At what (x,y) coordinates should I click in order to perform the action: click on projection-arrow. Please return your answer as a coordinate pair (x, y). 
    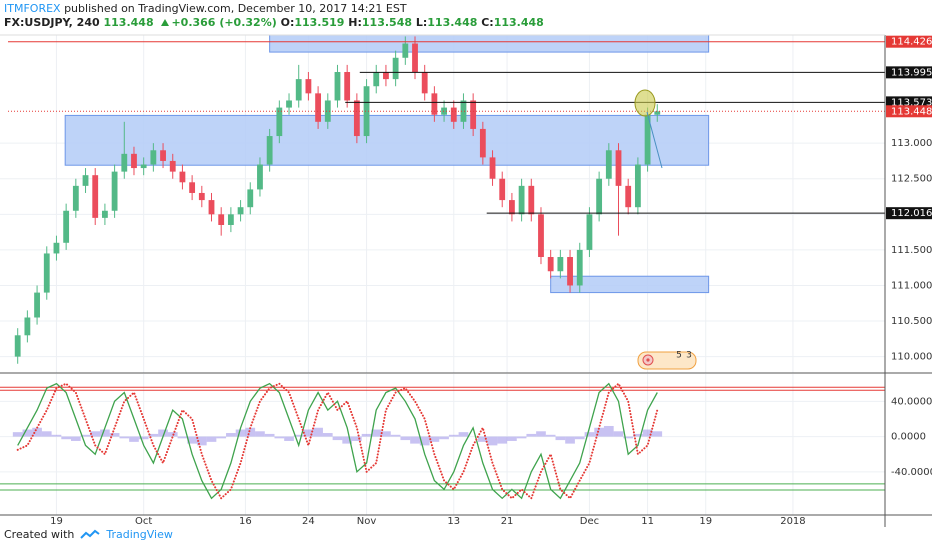
    Looking at the image, I should click on (654, 140).